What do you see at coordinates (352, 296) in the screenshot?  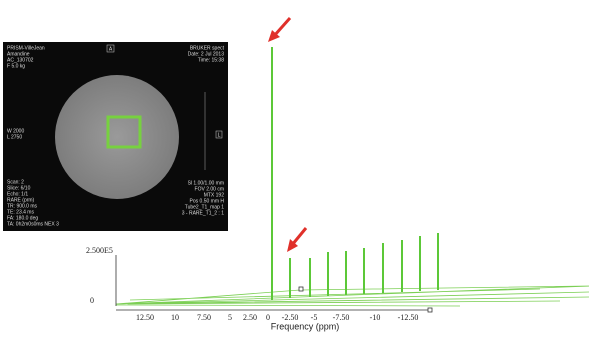 I see `spectra-baselines` at bounding box center [352, 296].